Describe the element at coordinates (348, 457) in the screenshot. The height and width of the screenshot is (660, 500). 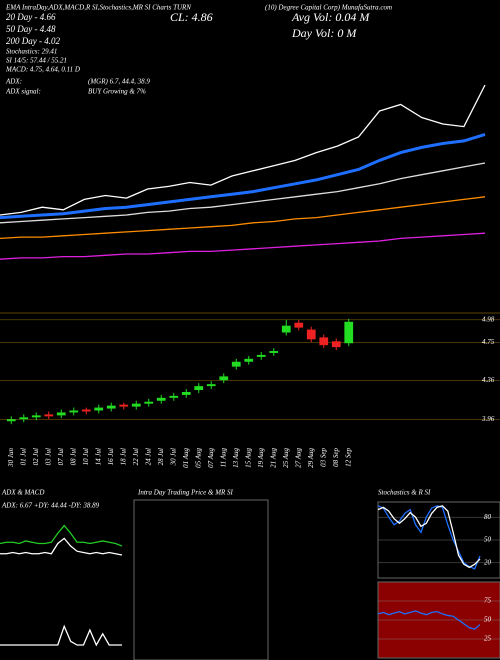
I see `x-tick-label: 12 Sep` at that location.